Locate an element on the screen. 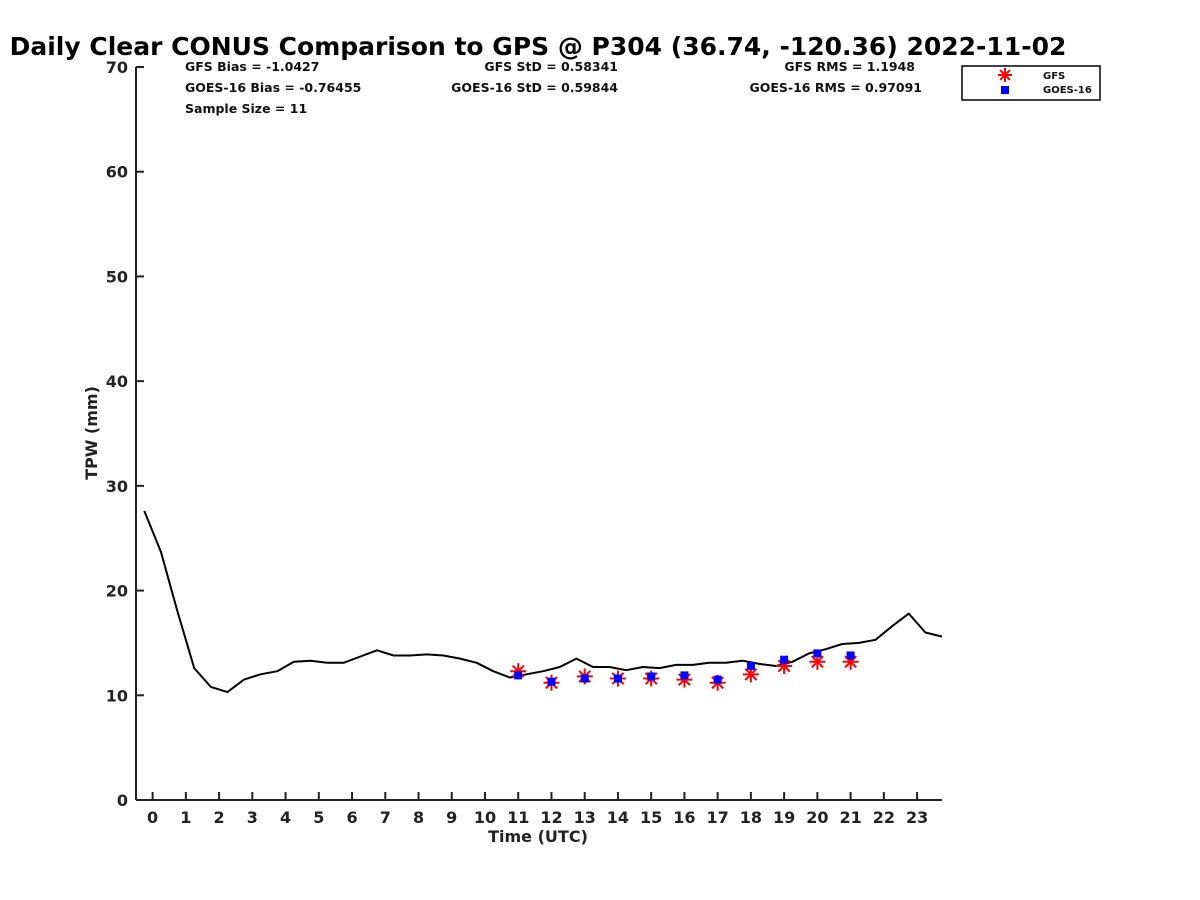  y-tick-label: 10 is located at coordinates (117, 695).